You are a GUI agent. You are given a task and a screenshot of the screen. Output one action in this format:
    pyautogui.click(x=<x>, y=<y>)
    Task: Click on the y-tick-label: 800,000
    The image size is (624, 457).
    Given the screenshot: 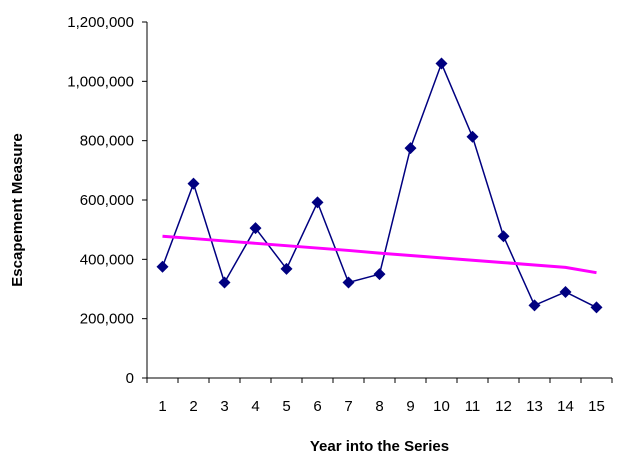 What is the action you would take?
    pyautogui.click(x=107, y=141)
    